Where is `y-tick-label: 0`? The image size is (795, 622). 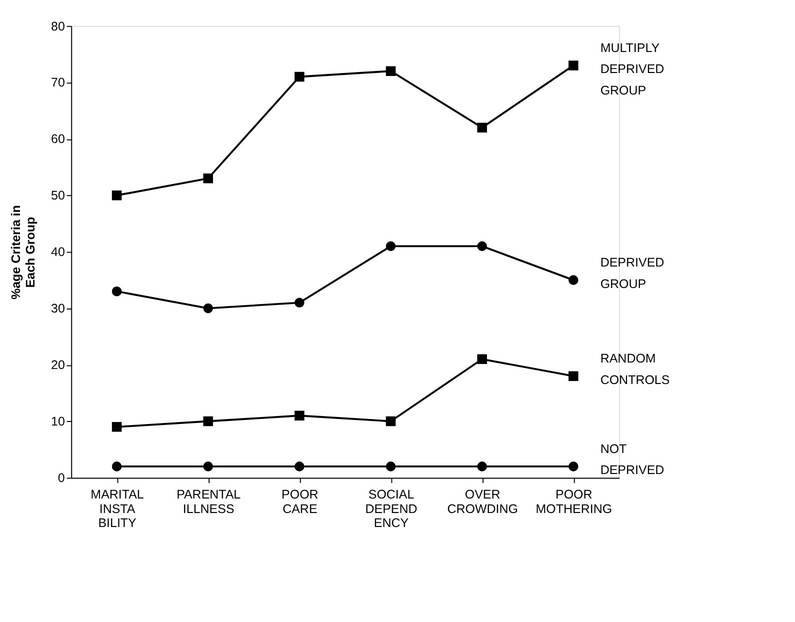 y-tick-label: 0 is located at coordinates (61, 478).